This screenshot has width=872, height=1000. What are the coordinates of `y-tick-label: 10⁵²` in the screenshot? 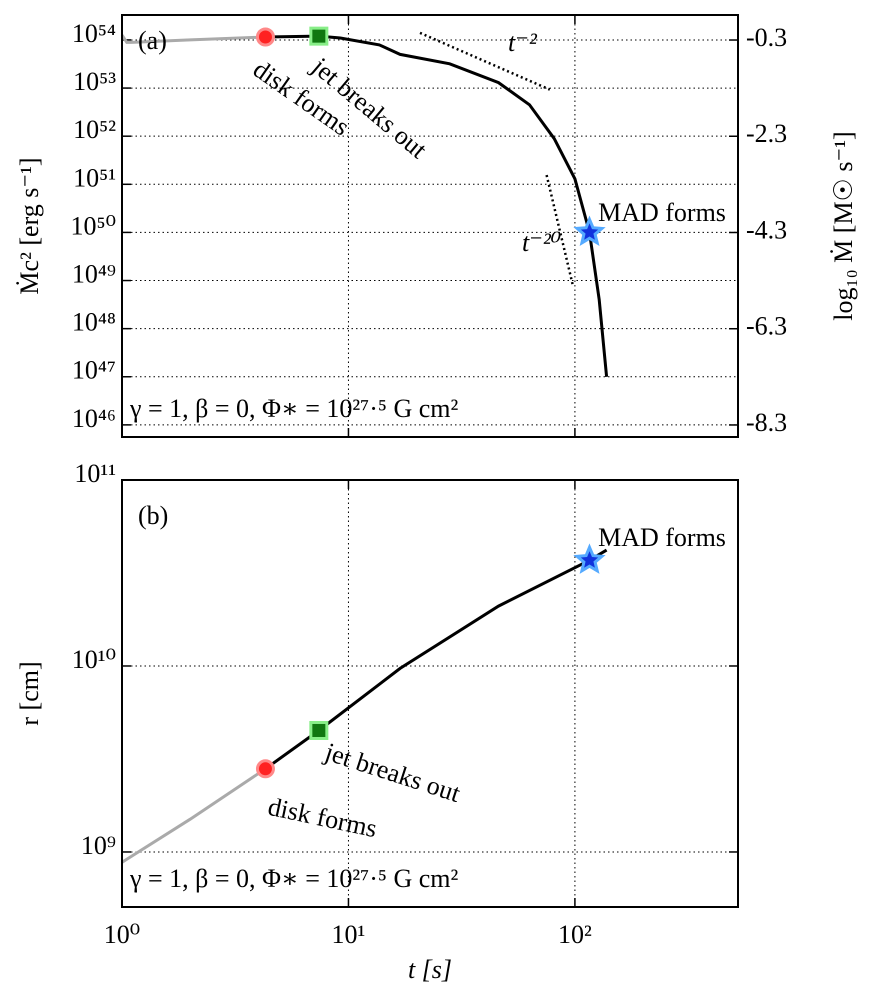 It's located at (94, 129).